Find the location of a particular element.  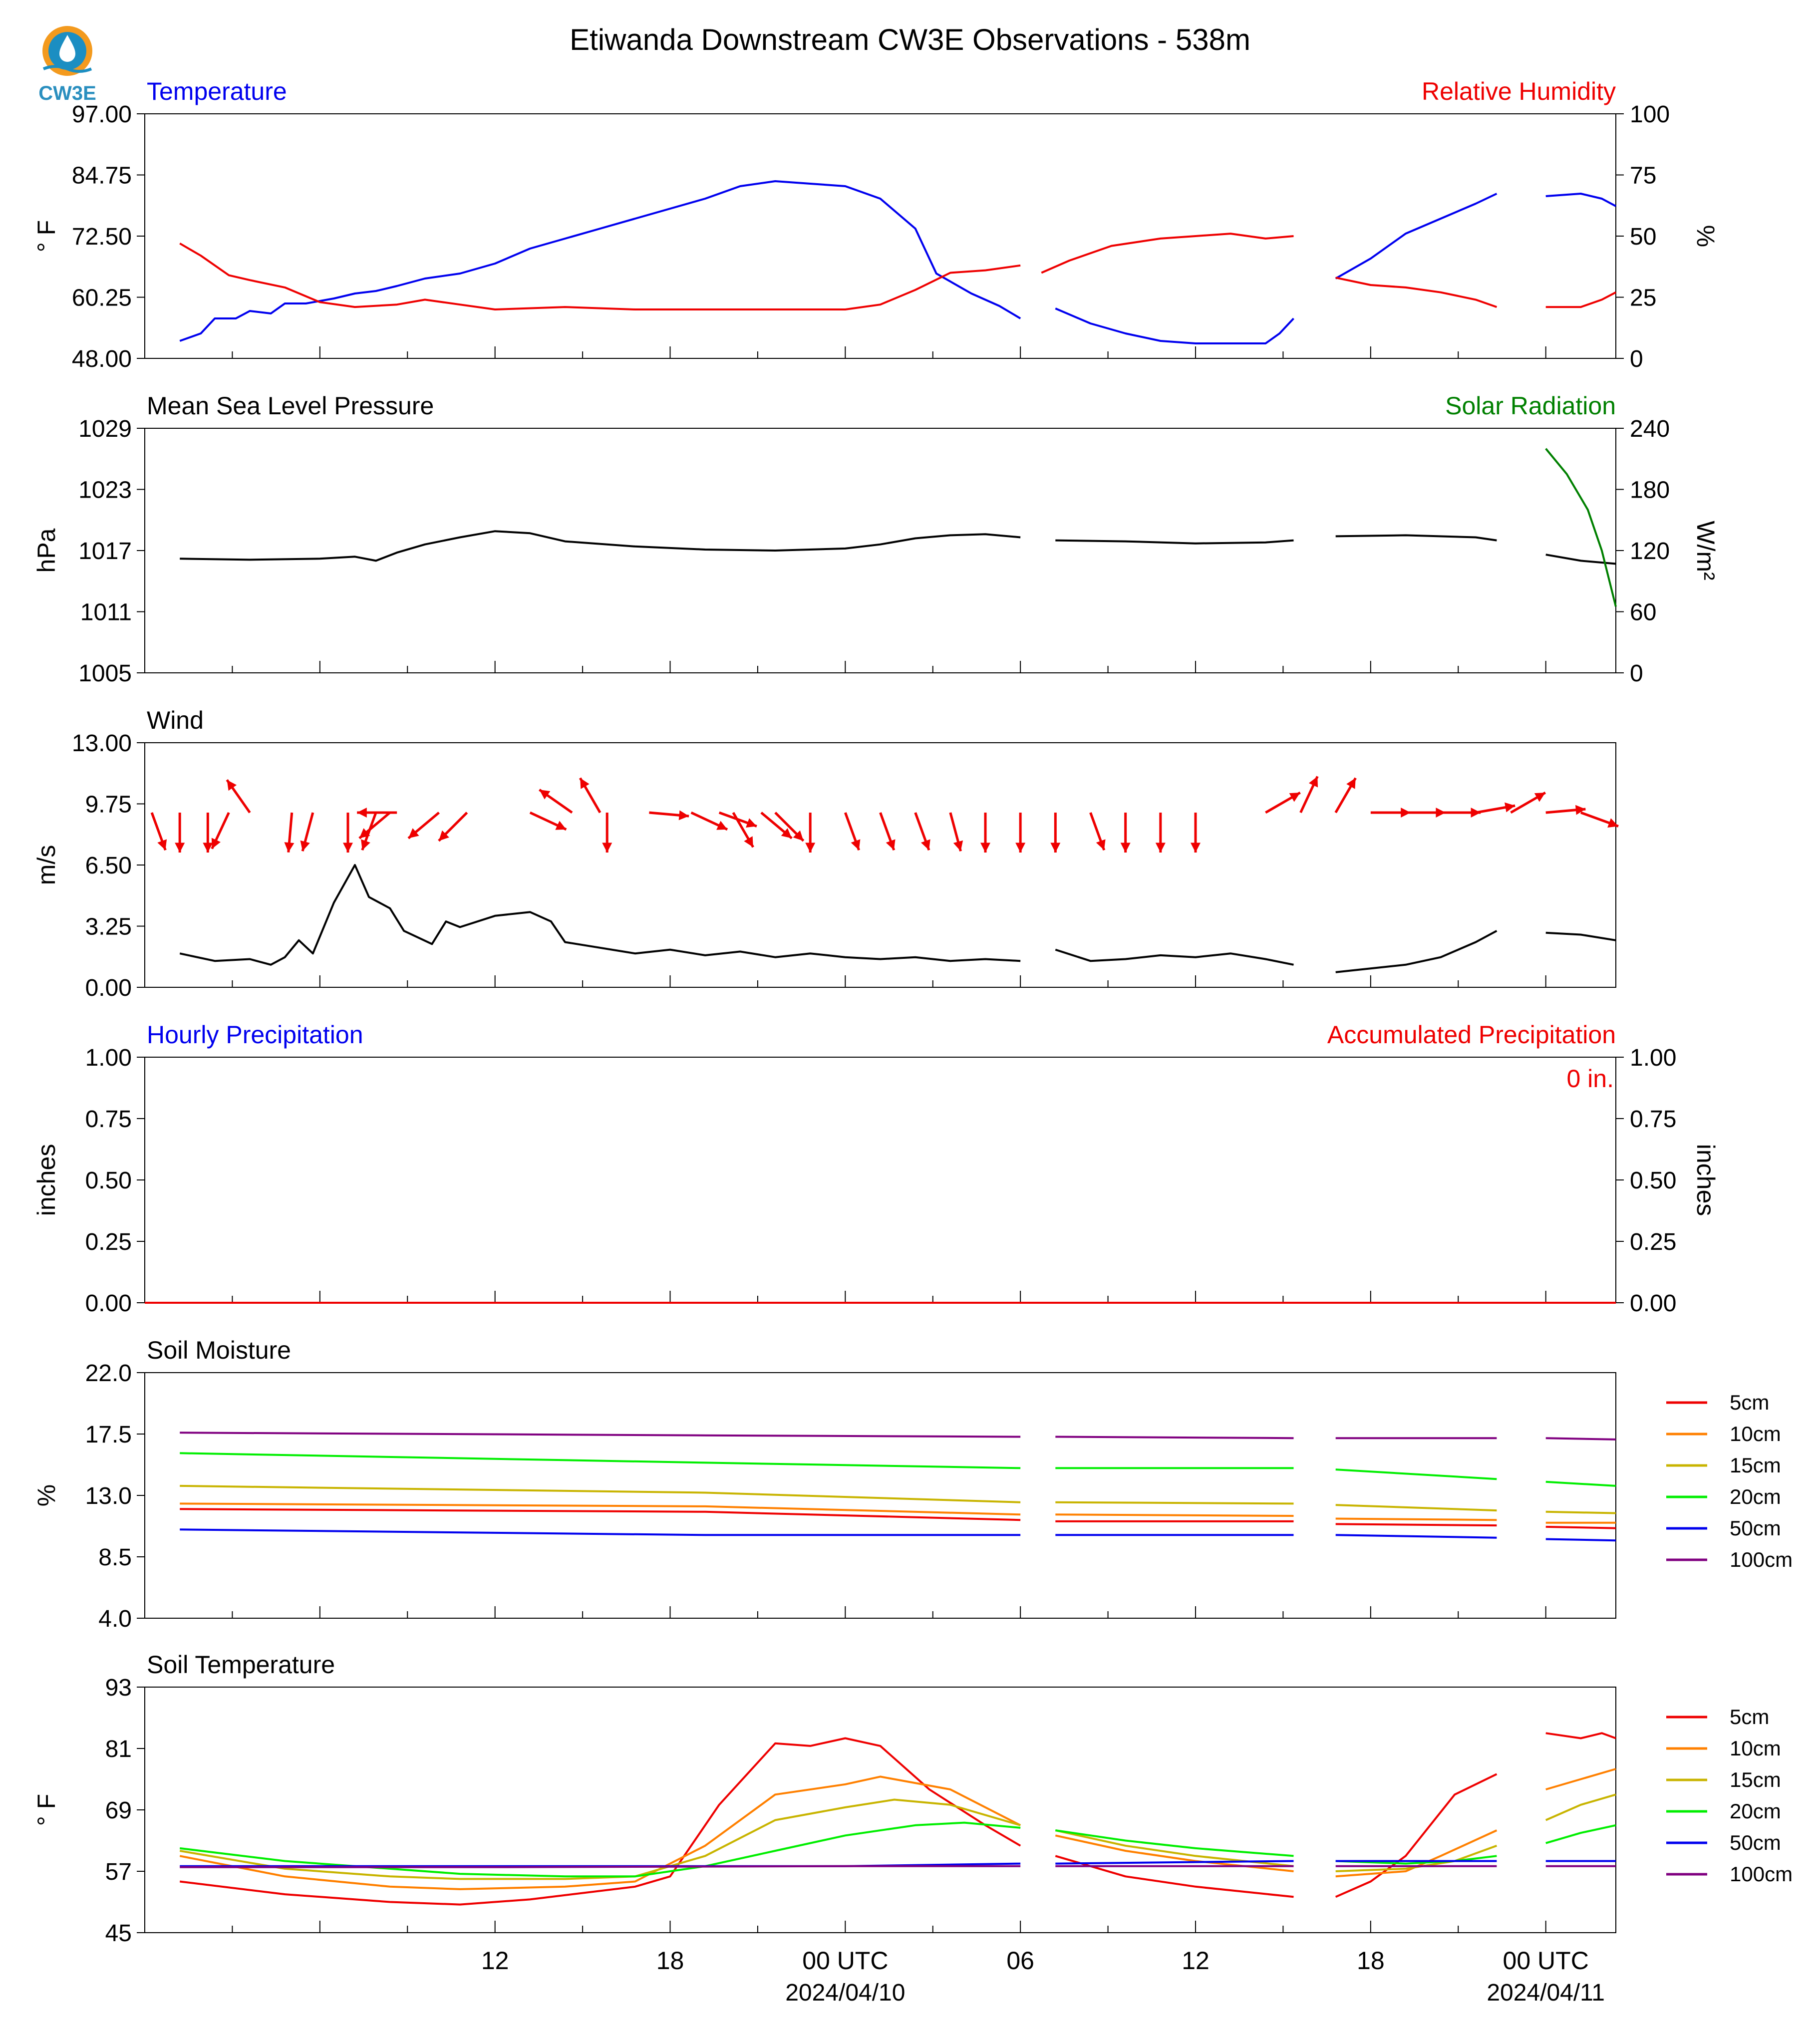

y-tick-label-right: 0.25 is located at coordinates (1653, 1242).